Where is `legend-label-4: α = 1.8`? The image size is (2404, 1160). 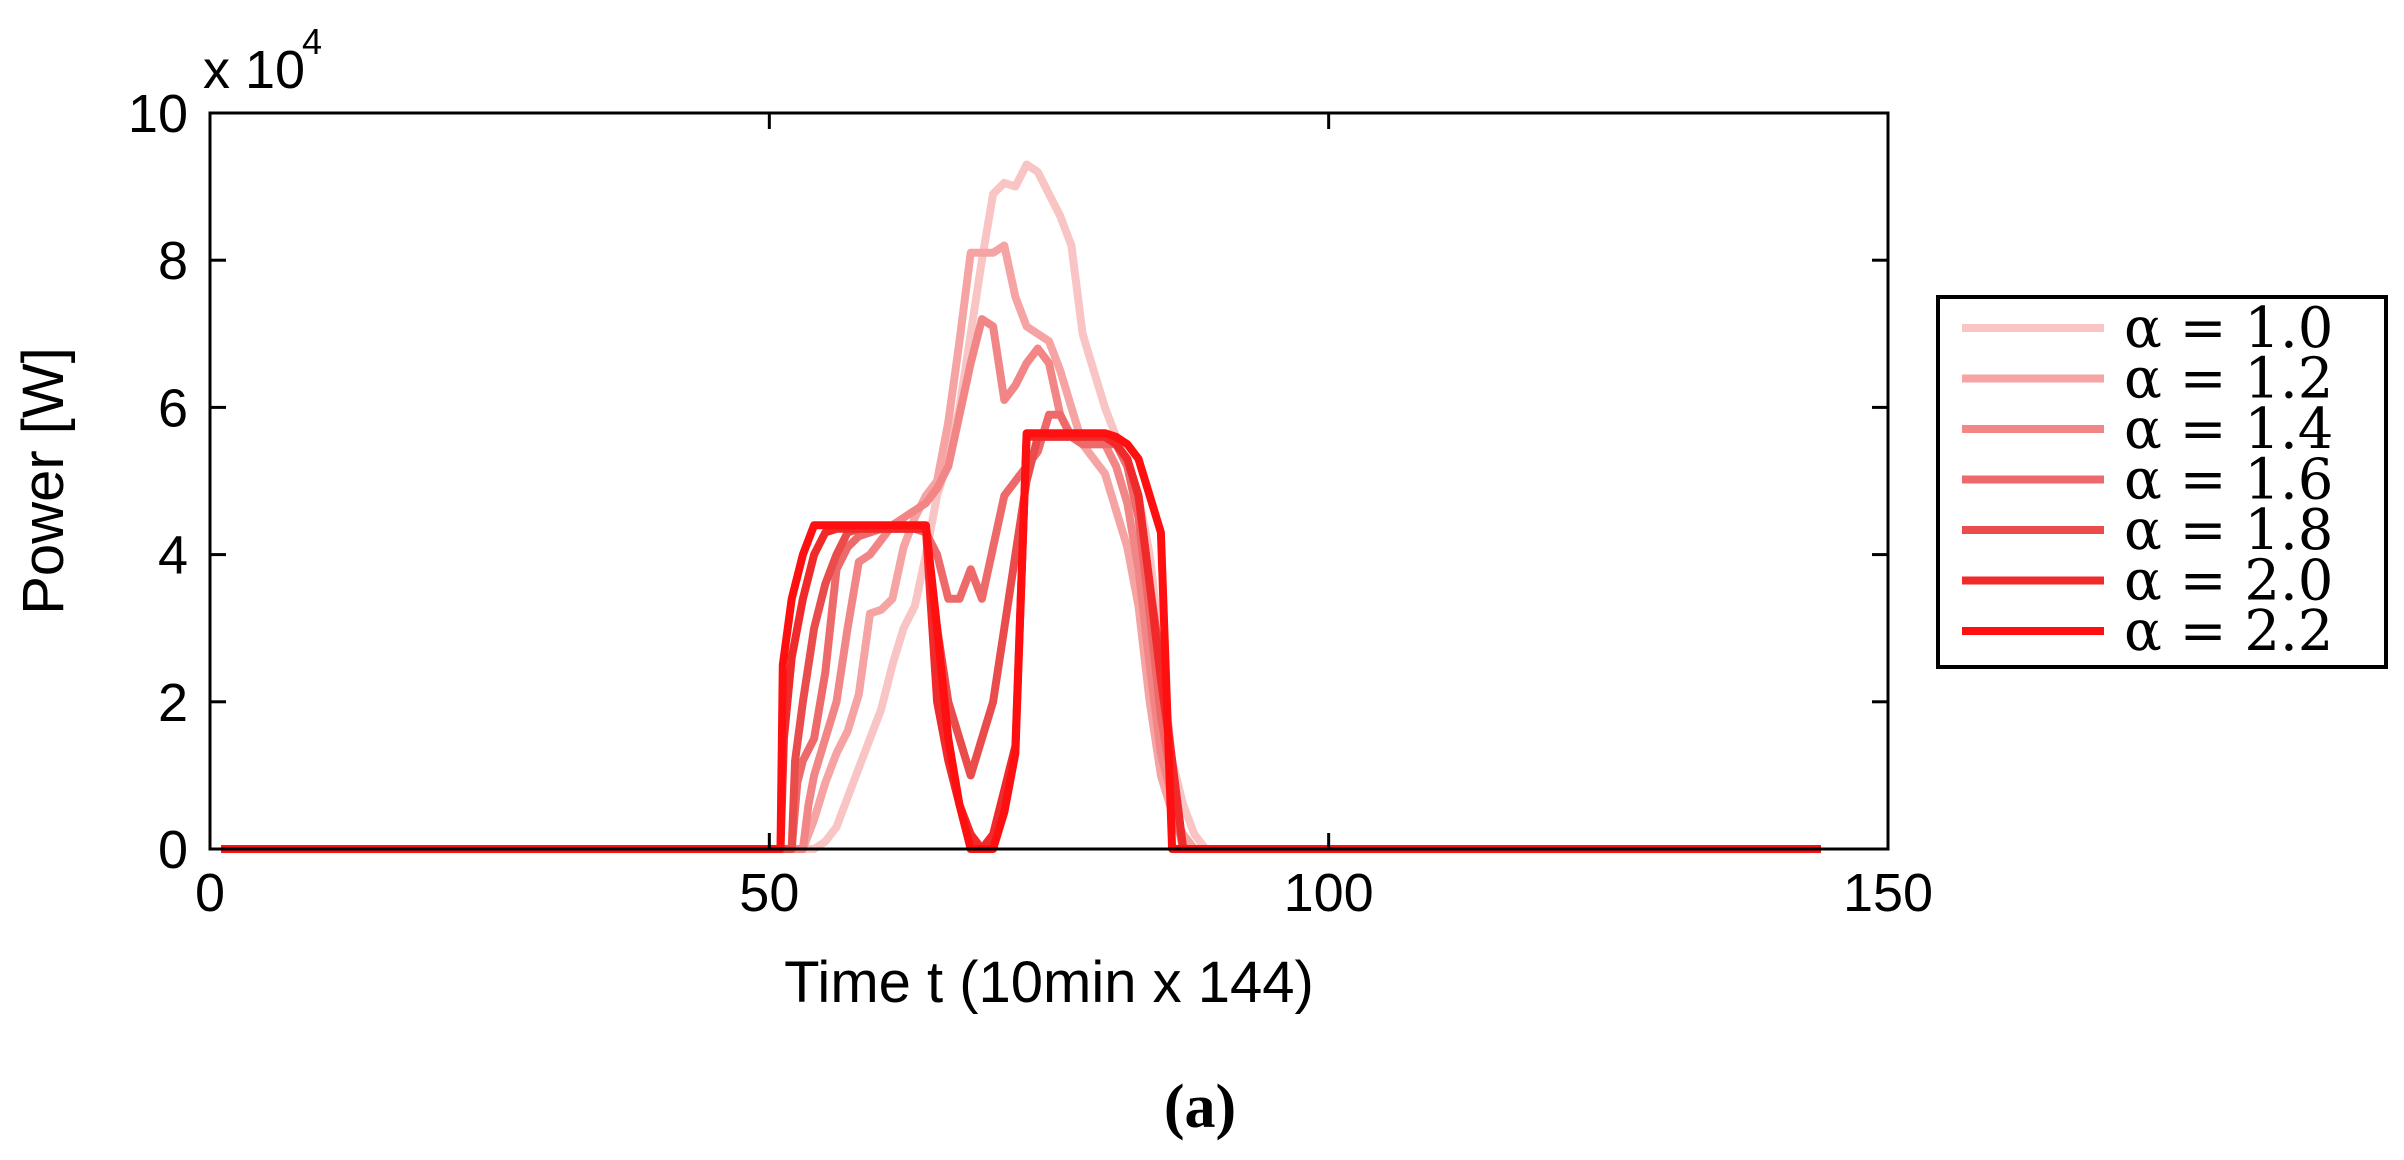
legend-label-4: α = 1.8 is located at coordinates (2228, 530).